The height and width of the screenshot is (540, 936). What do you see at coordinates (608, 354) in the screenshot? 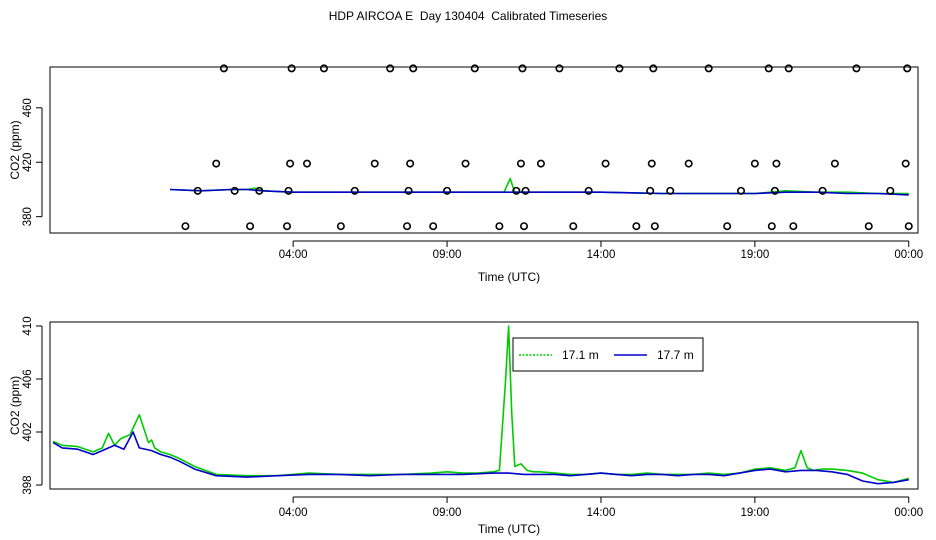
I see `legend: 17.1 m 17.7 m` at bounding box center [608, 354].